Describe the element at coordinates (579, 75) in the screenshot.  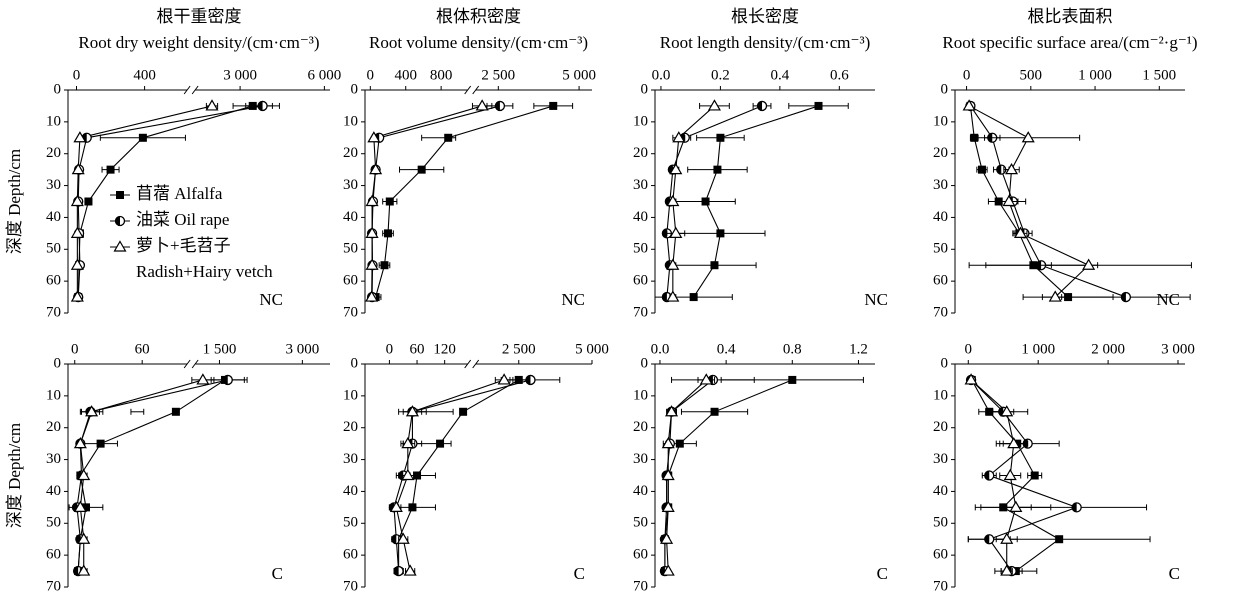
I see `x-tick-label: 5 000` at that location.